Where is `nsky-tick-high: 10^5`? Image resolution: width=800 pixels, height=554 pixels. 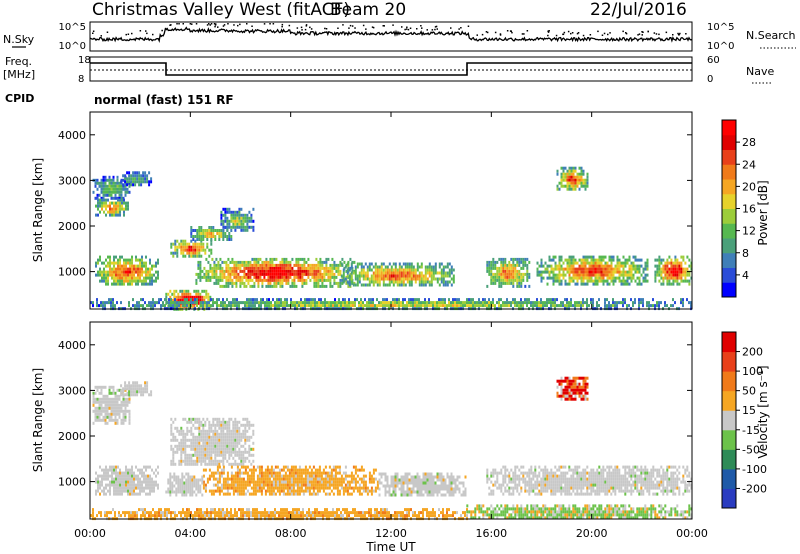
nsky-tick-high: 10^5 is located at coordinates (72, 27).